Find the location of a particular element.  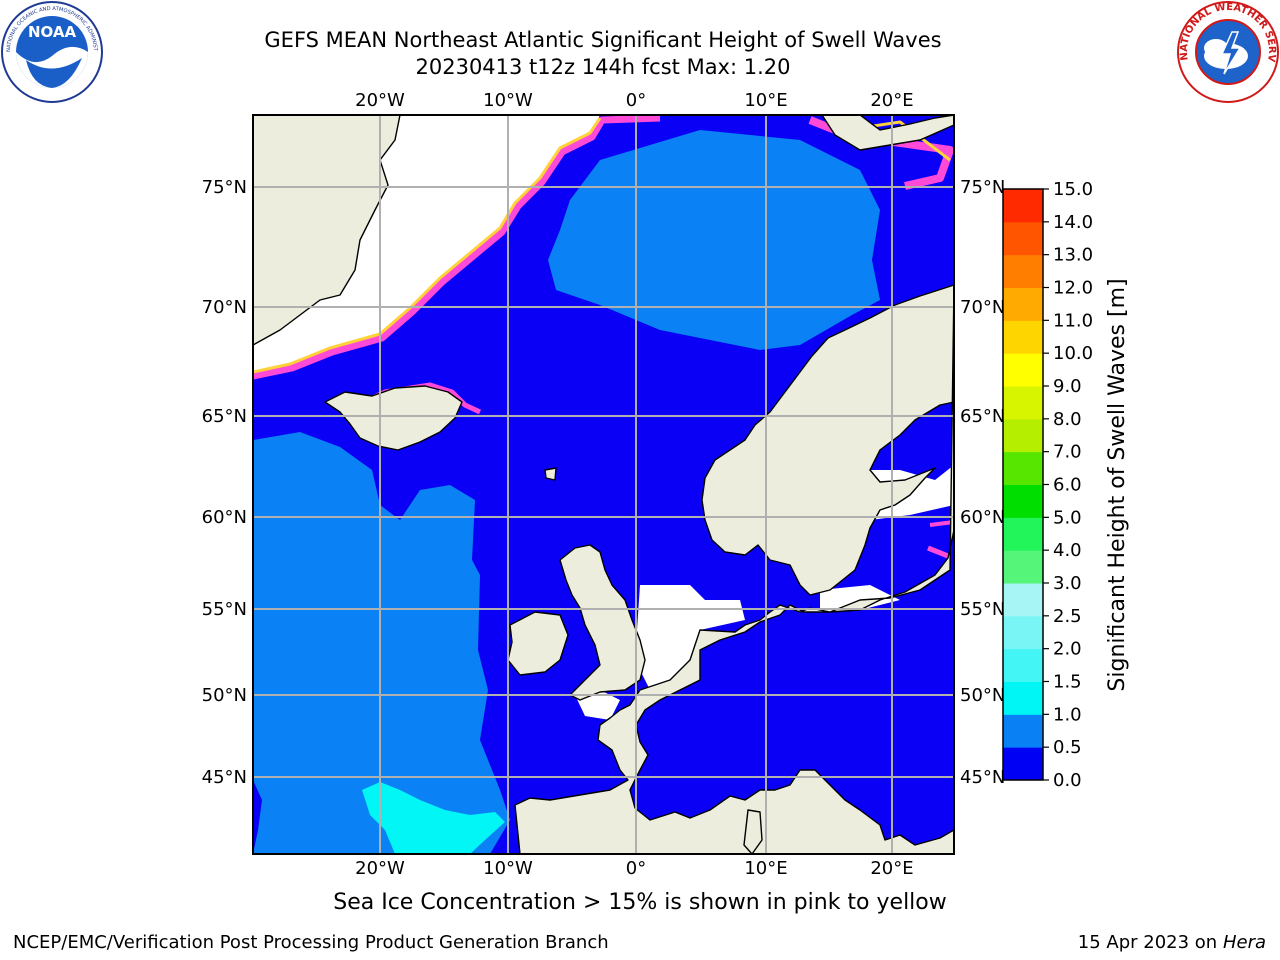

colorbar-tick-label: 11.0 is located at coordinates (1073, 320).